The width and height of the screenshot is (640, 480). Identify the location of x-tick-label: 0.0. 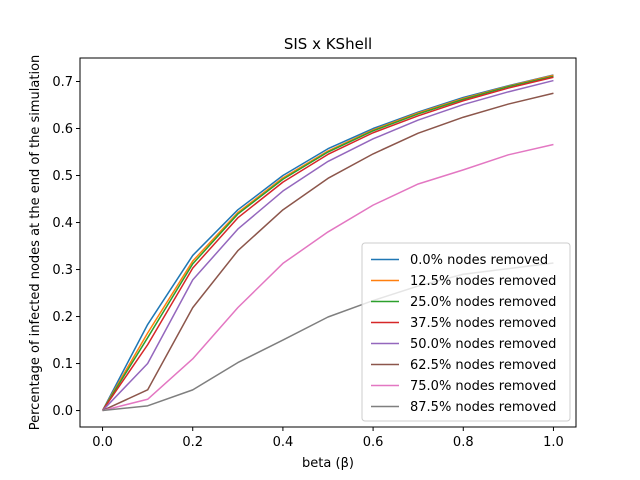
(102, 442).